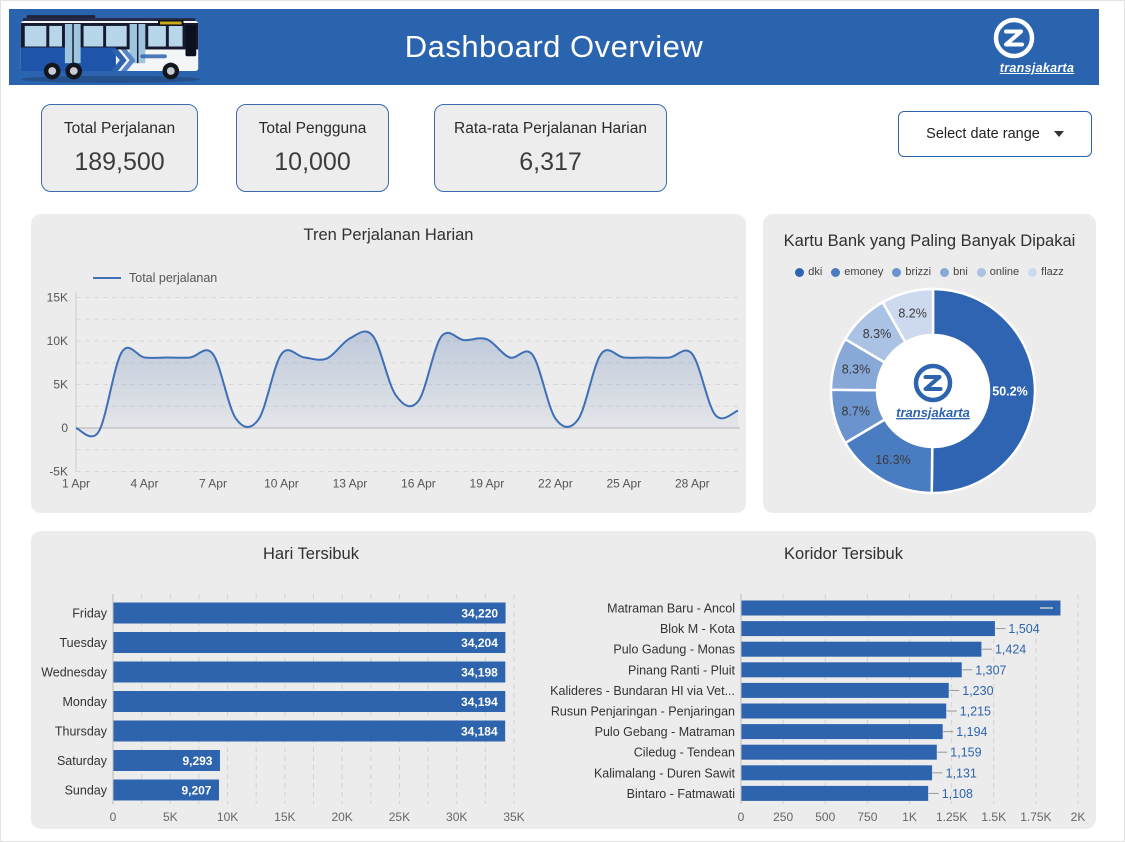  What do you see at coordinates (312, 162) in the screenshot?
I see `kpi-value: 10,000` at bounding box center [312, 162].